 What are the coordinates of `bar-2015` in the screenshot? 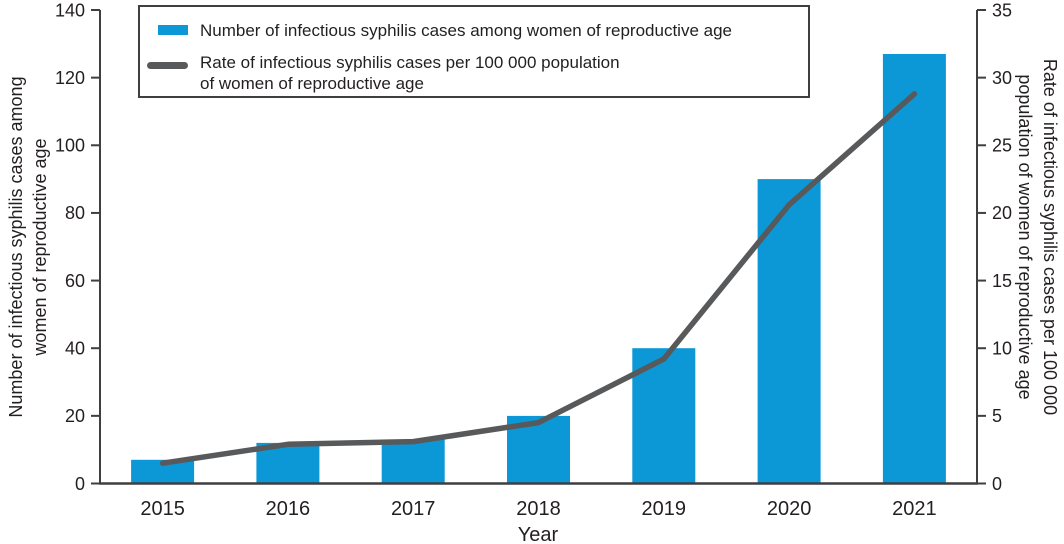 It's located at (163, 471).